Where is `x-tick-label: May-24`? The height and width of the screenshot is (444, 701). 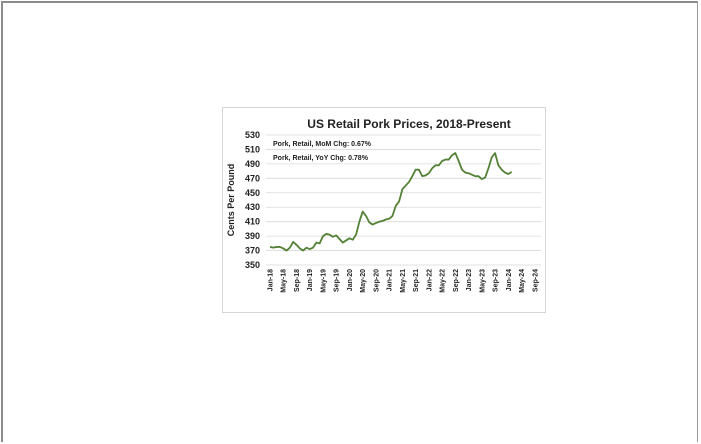 x-tick-label: May-24 is located at coordinates (522, 281).